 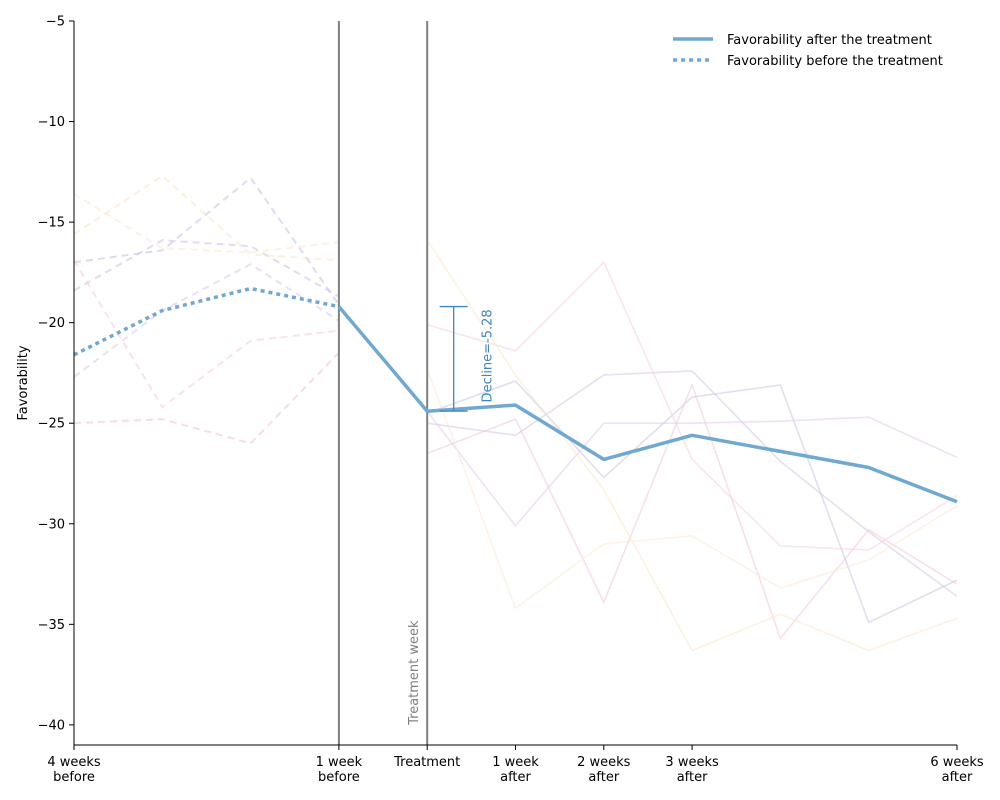 What do you see at coordinates (383, 383) in the screenshot?
I see `treatment-vertical-lines` at bounding box center [383, 383].